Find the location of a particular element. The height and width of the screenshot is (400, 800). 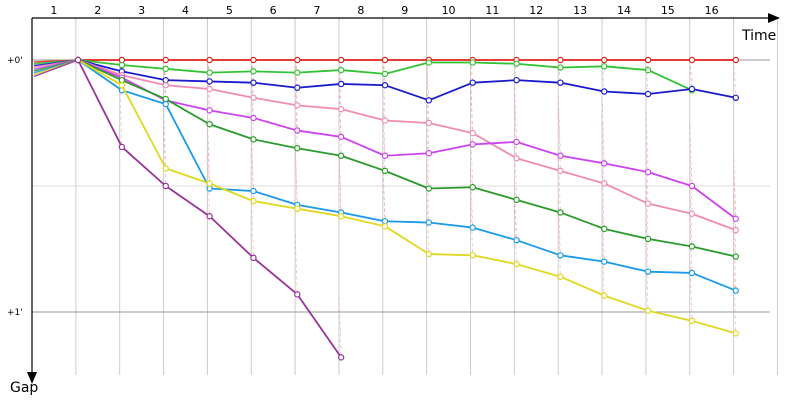

y-tick-label: +1' is located at coordinates (15, 313).